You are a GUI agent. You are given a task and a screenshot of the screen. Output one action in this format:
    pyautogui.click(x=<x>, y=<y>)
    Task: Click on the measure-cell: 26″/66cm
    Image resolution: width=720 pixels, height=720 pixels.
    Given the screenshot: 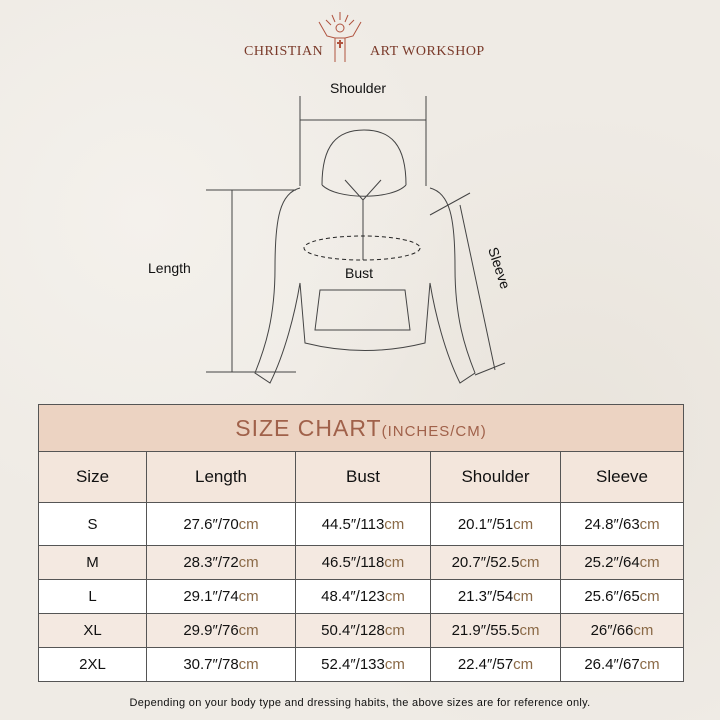 What is the action you would take?
    pyautogui.click(x=622, y=630)
    